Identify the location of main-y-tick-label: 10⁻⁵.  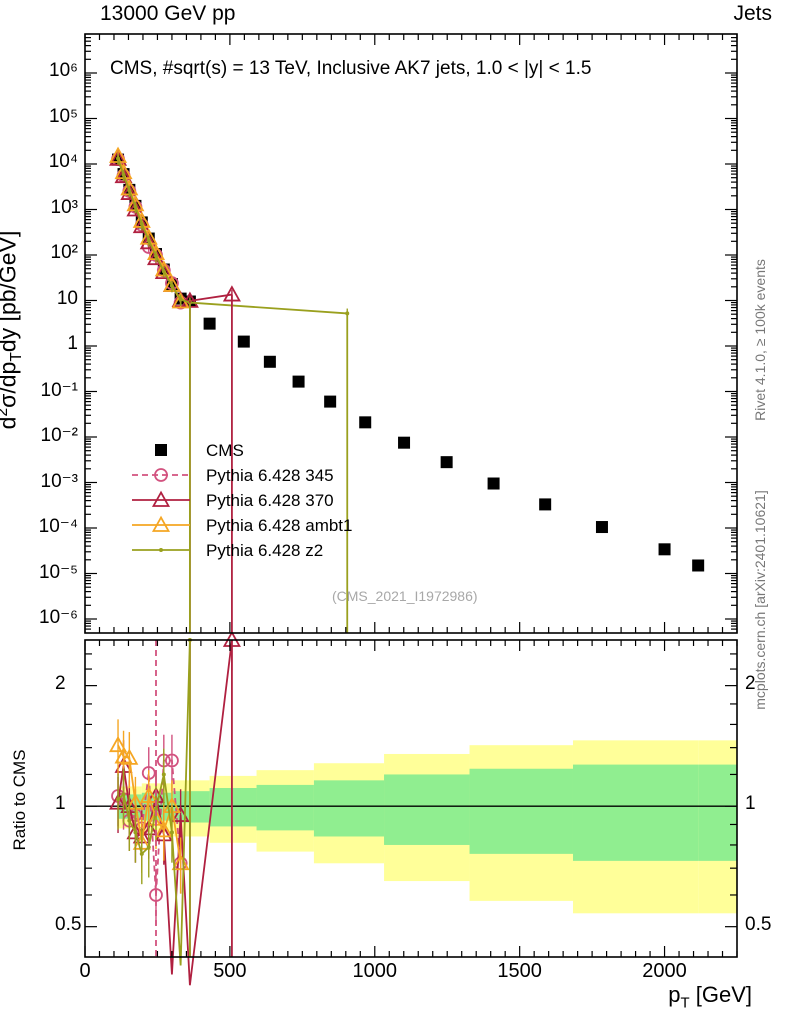
(58, 572).